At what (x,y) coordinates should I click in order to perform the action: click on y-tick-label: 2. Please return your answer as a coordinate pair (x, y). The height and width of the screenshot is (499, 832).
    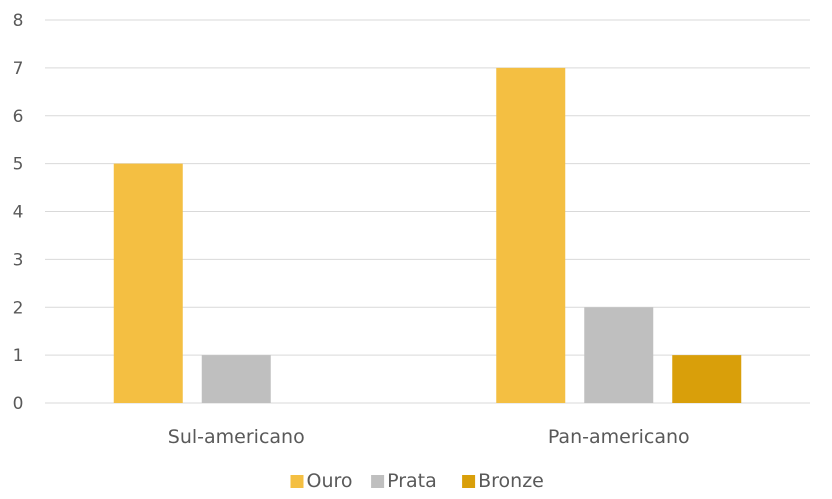
    Looking at the image, I should click on (18, 308).